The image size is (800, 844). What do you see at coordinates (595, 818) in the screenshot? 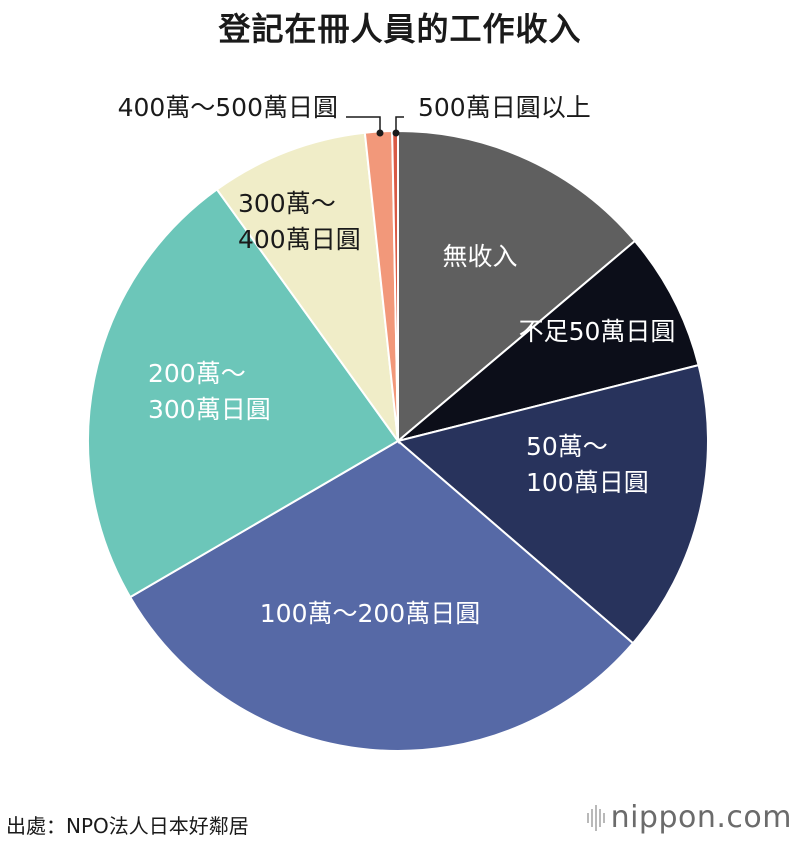
I see `brand-bars-icon` at bounding box center [595, 818].